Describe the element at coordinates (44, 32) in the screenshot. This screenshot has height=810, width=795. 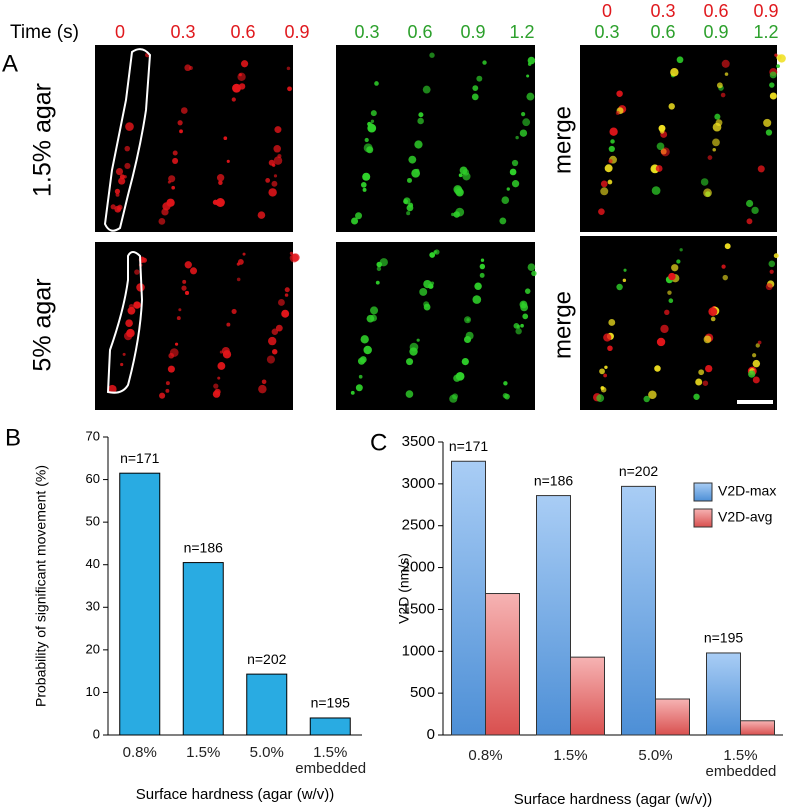
I see `time-label: Time (s)` at that location.